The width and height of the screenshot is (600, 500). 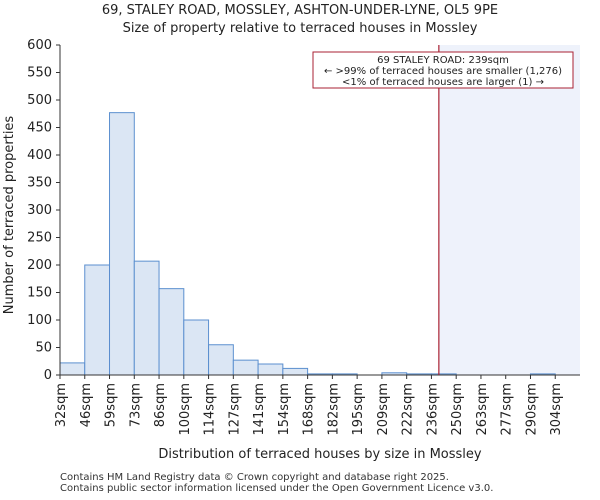 I want to click on y-tick-label: 50, so click(x=43, y=348).